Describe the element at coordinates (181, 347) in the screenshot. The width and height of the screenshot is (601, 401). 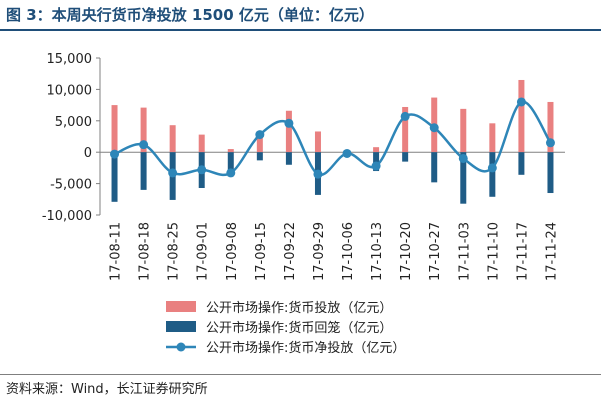
I see `legend-marker` at that location.